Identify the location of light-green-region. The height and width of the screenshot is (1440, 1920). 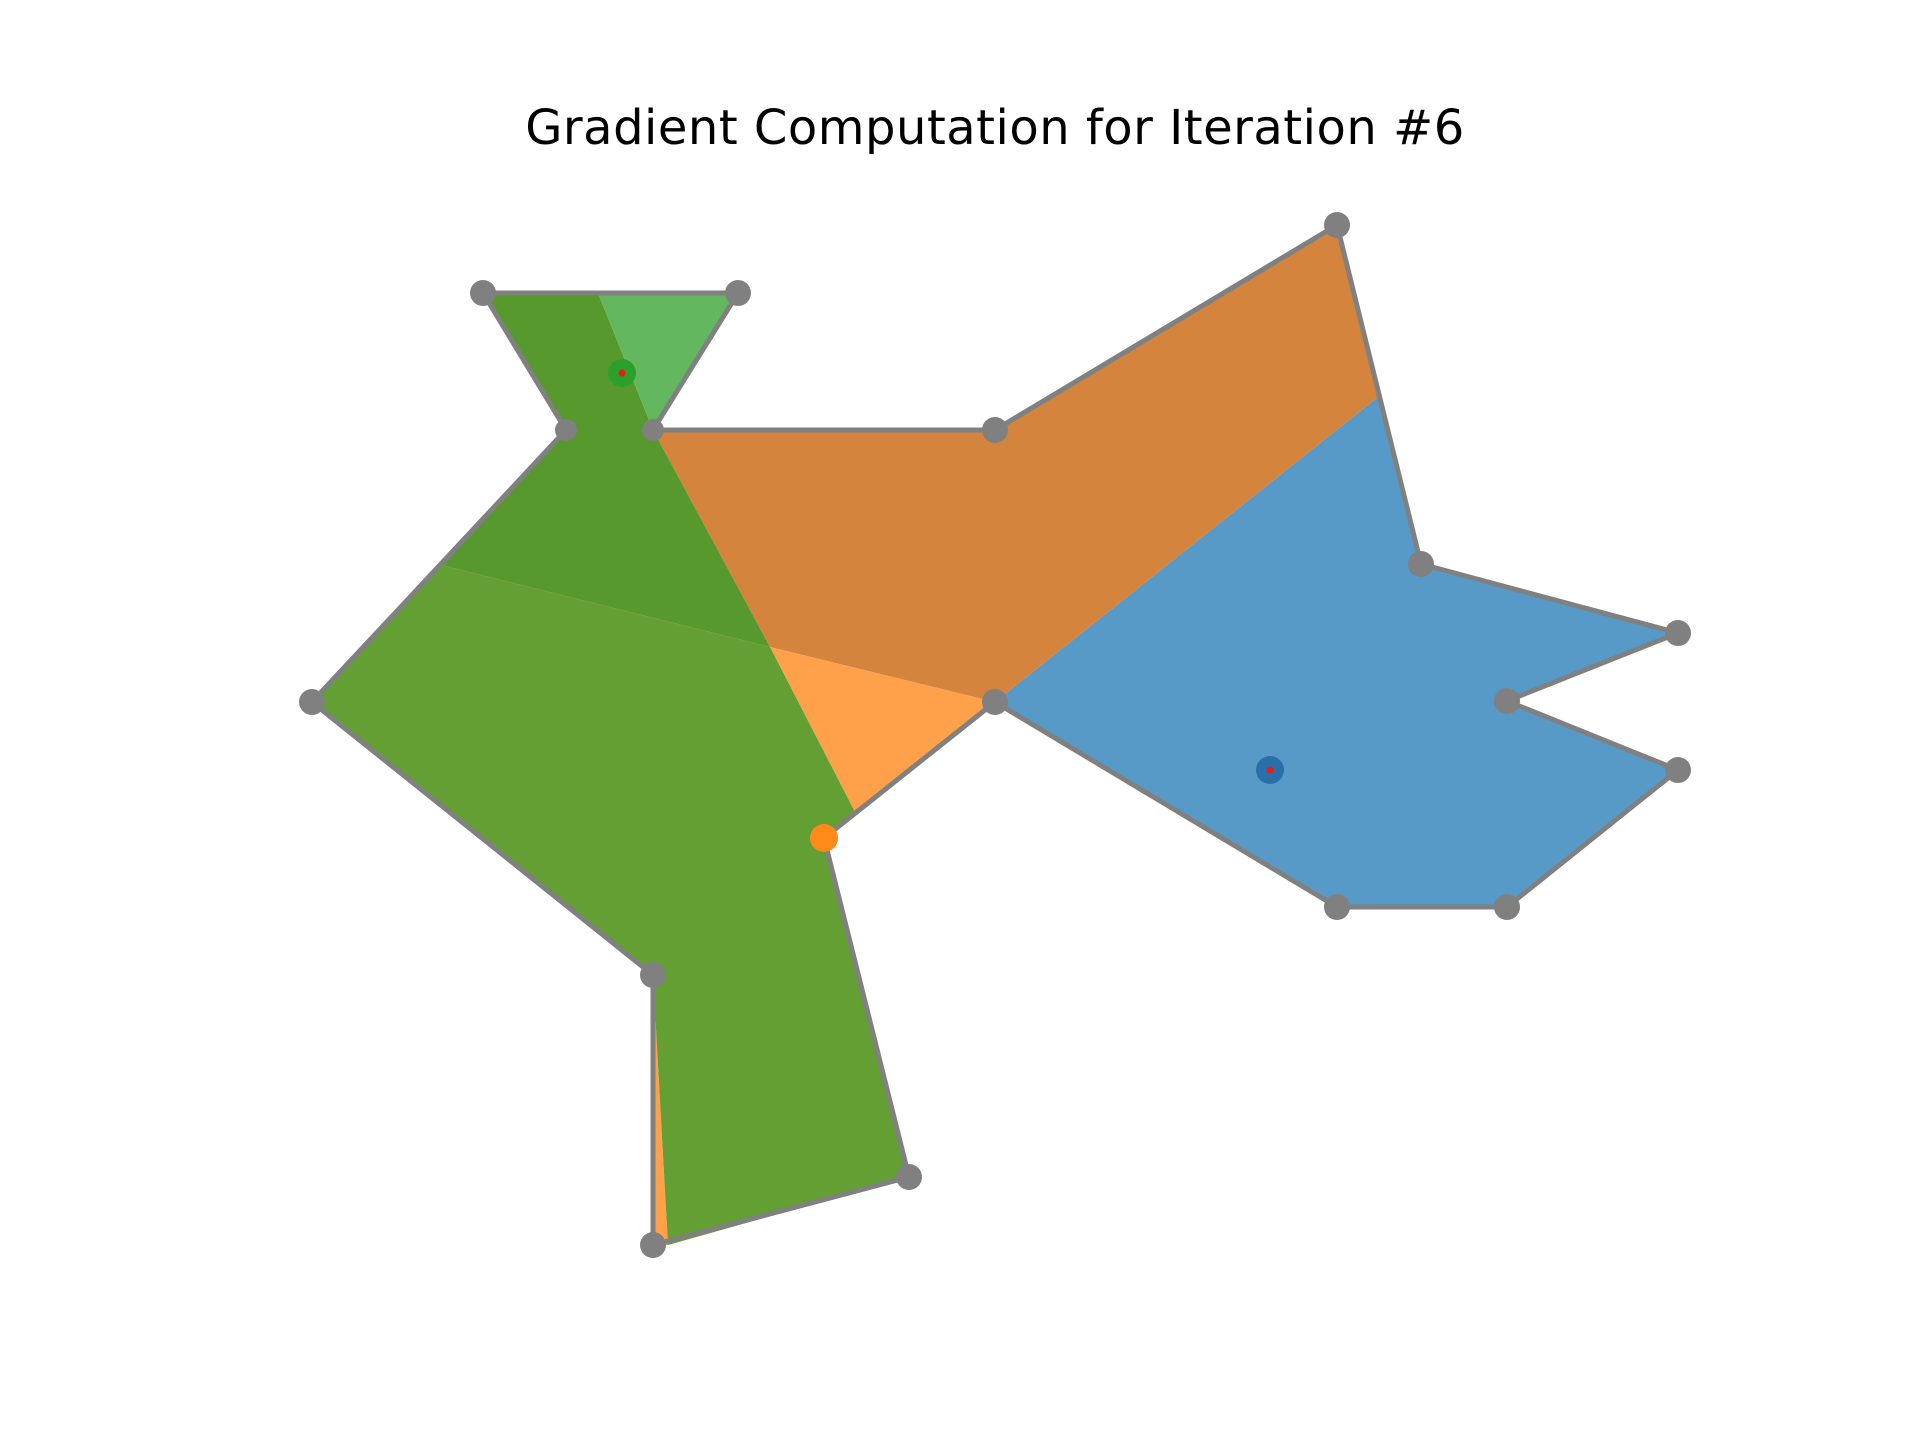
(668, 361).